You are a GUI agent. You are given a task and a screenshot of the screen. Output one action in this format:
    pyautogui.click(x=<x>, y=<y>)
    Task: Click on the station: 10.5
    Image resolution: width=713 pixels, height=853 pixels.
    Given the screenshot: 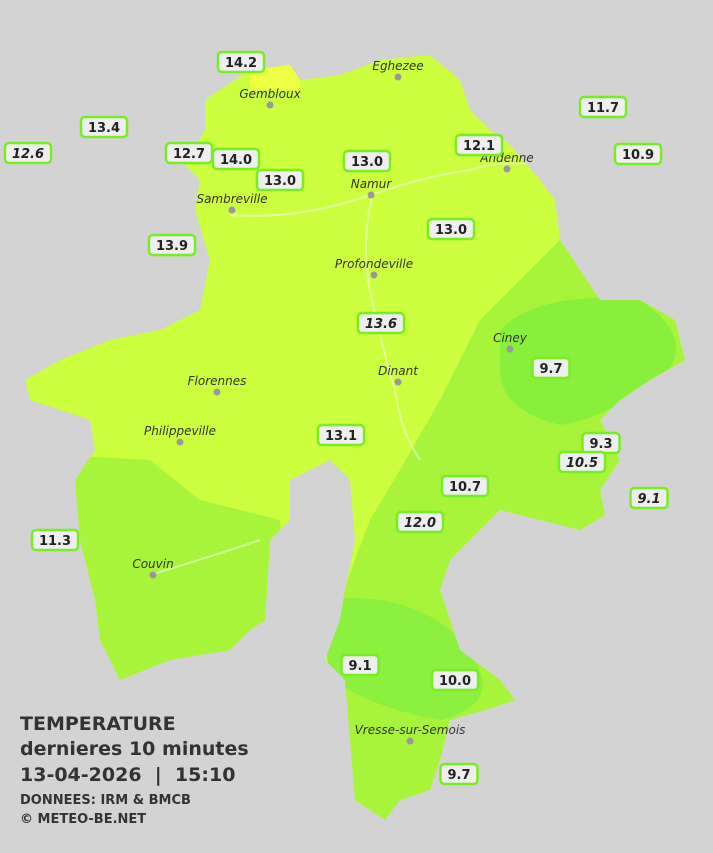 What is the action you would take?
    pyautogui.click(x=582, y=462)
    